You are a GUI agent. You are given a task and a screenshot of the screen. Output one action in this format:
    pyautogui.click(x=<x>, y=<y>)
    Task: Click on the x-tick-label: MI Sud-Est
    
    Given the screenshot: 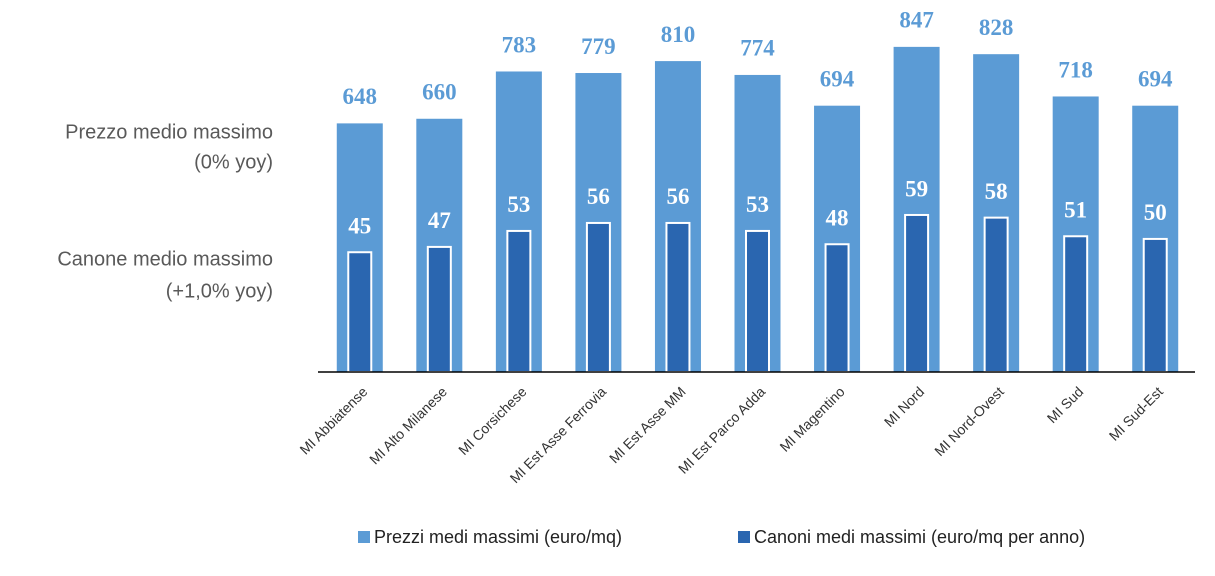 What is the action you would take?
    pyautogui.click(x=1136, y=413)
    